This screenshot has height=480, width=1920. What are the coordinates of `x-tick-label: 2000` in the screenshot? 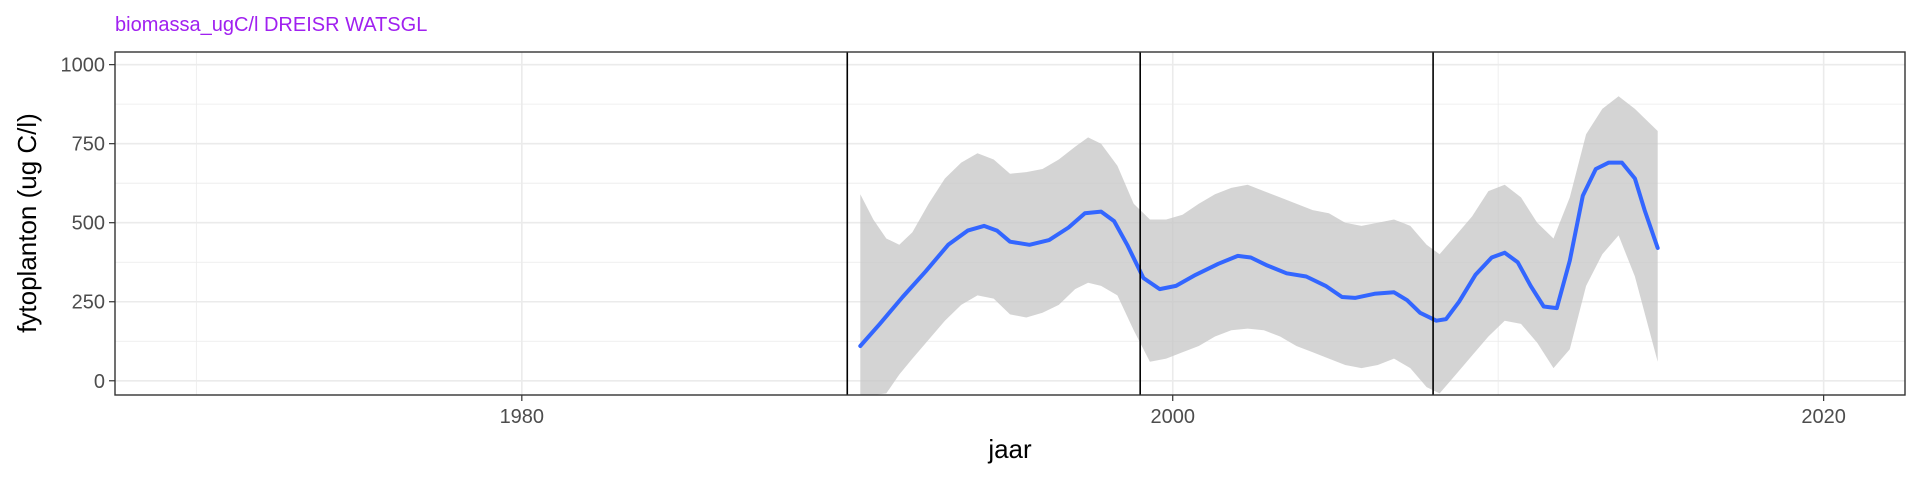 It's located at (1172, 417).